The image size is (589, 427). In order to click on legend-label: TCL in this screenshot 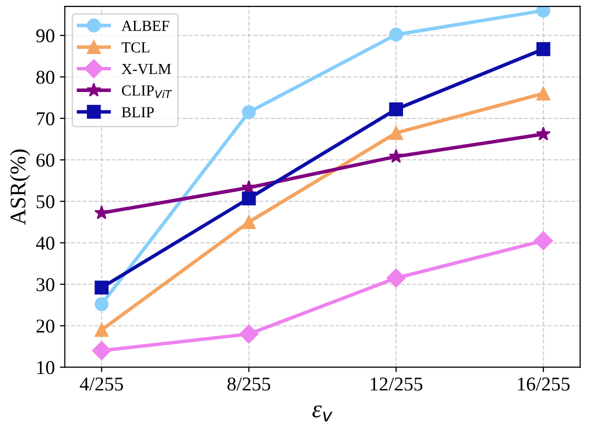, I will do `click(136, 47)`.